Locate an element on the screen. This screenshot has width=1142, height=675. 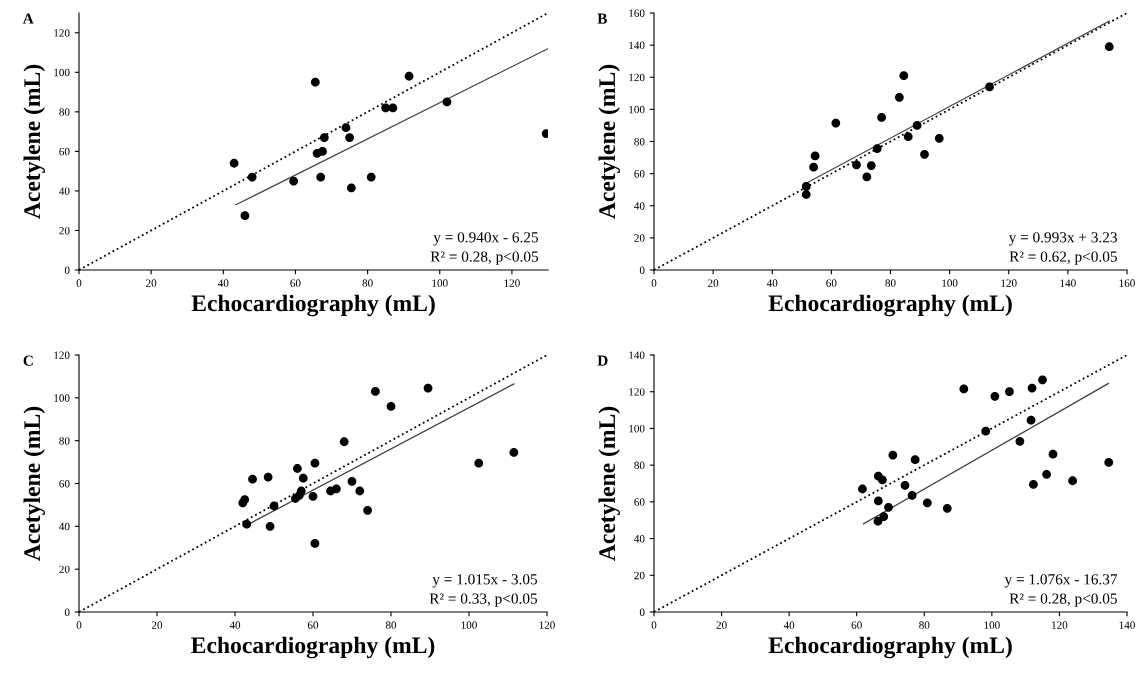
y-tick-label: 100 is located at coordinates (637, 428).